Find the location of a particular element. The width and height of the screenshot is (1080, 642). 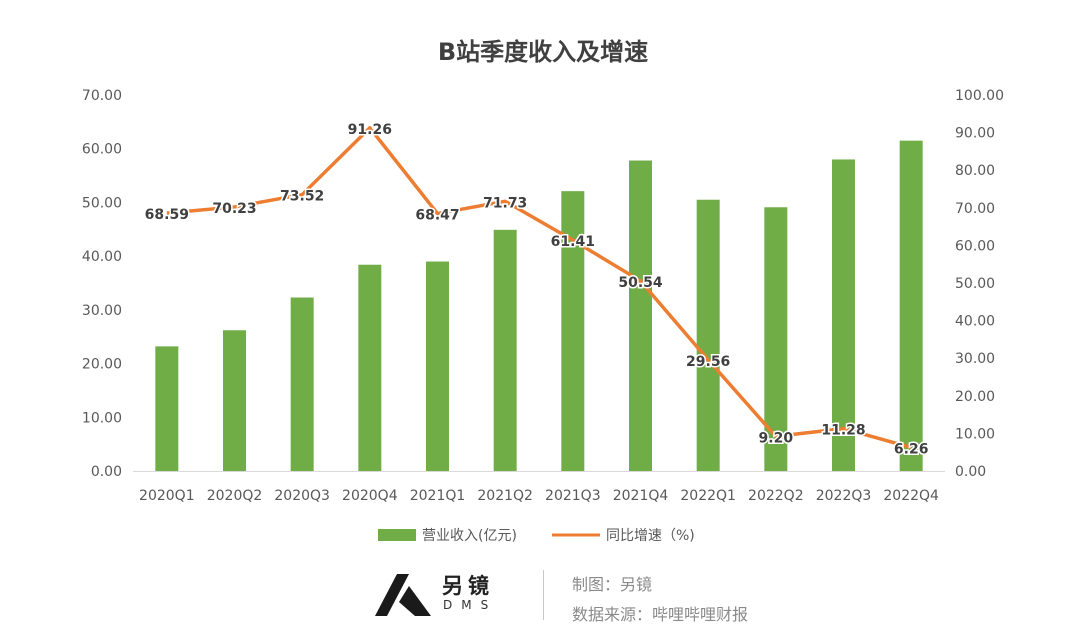

growth-data-label: 91.26 is located at coordinates (370, 130).